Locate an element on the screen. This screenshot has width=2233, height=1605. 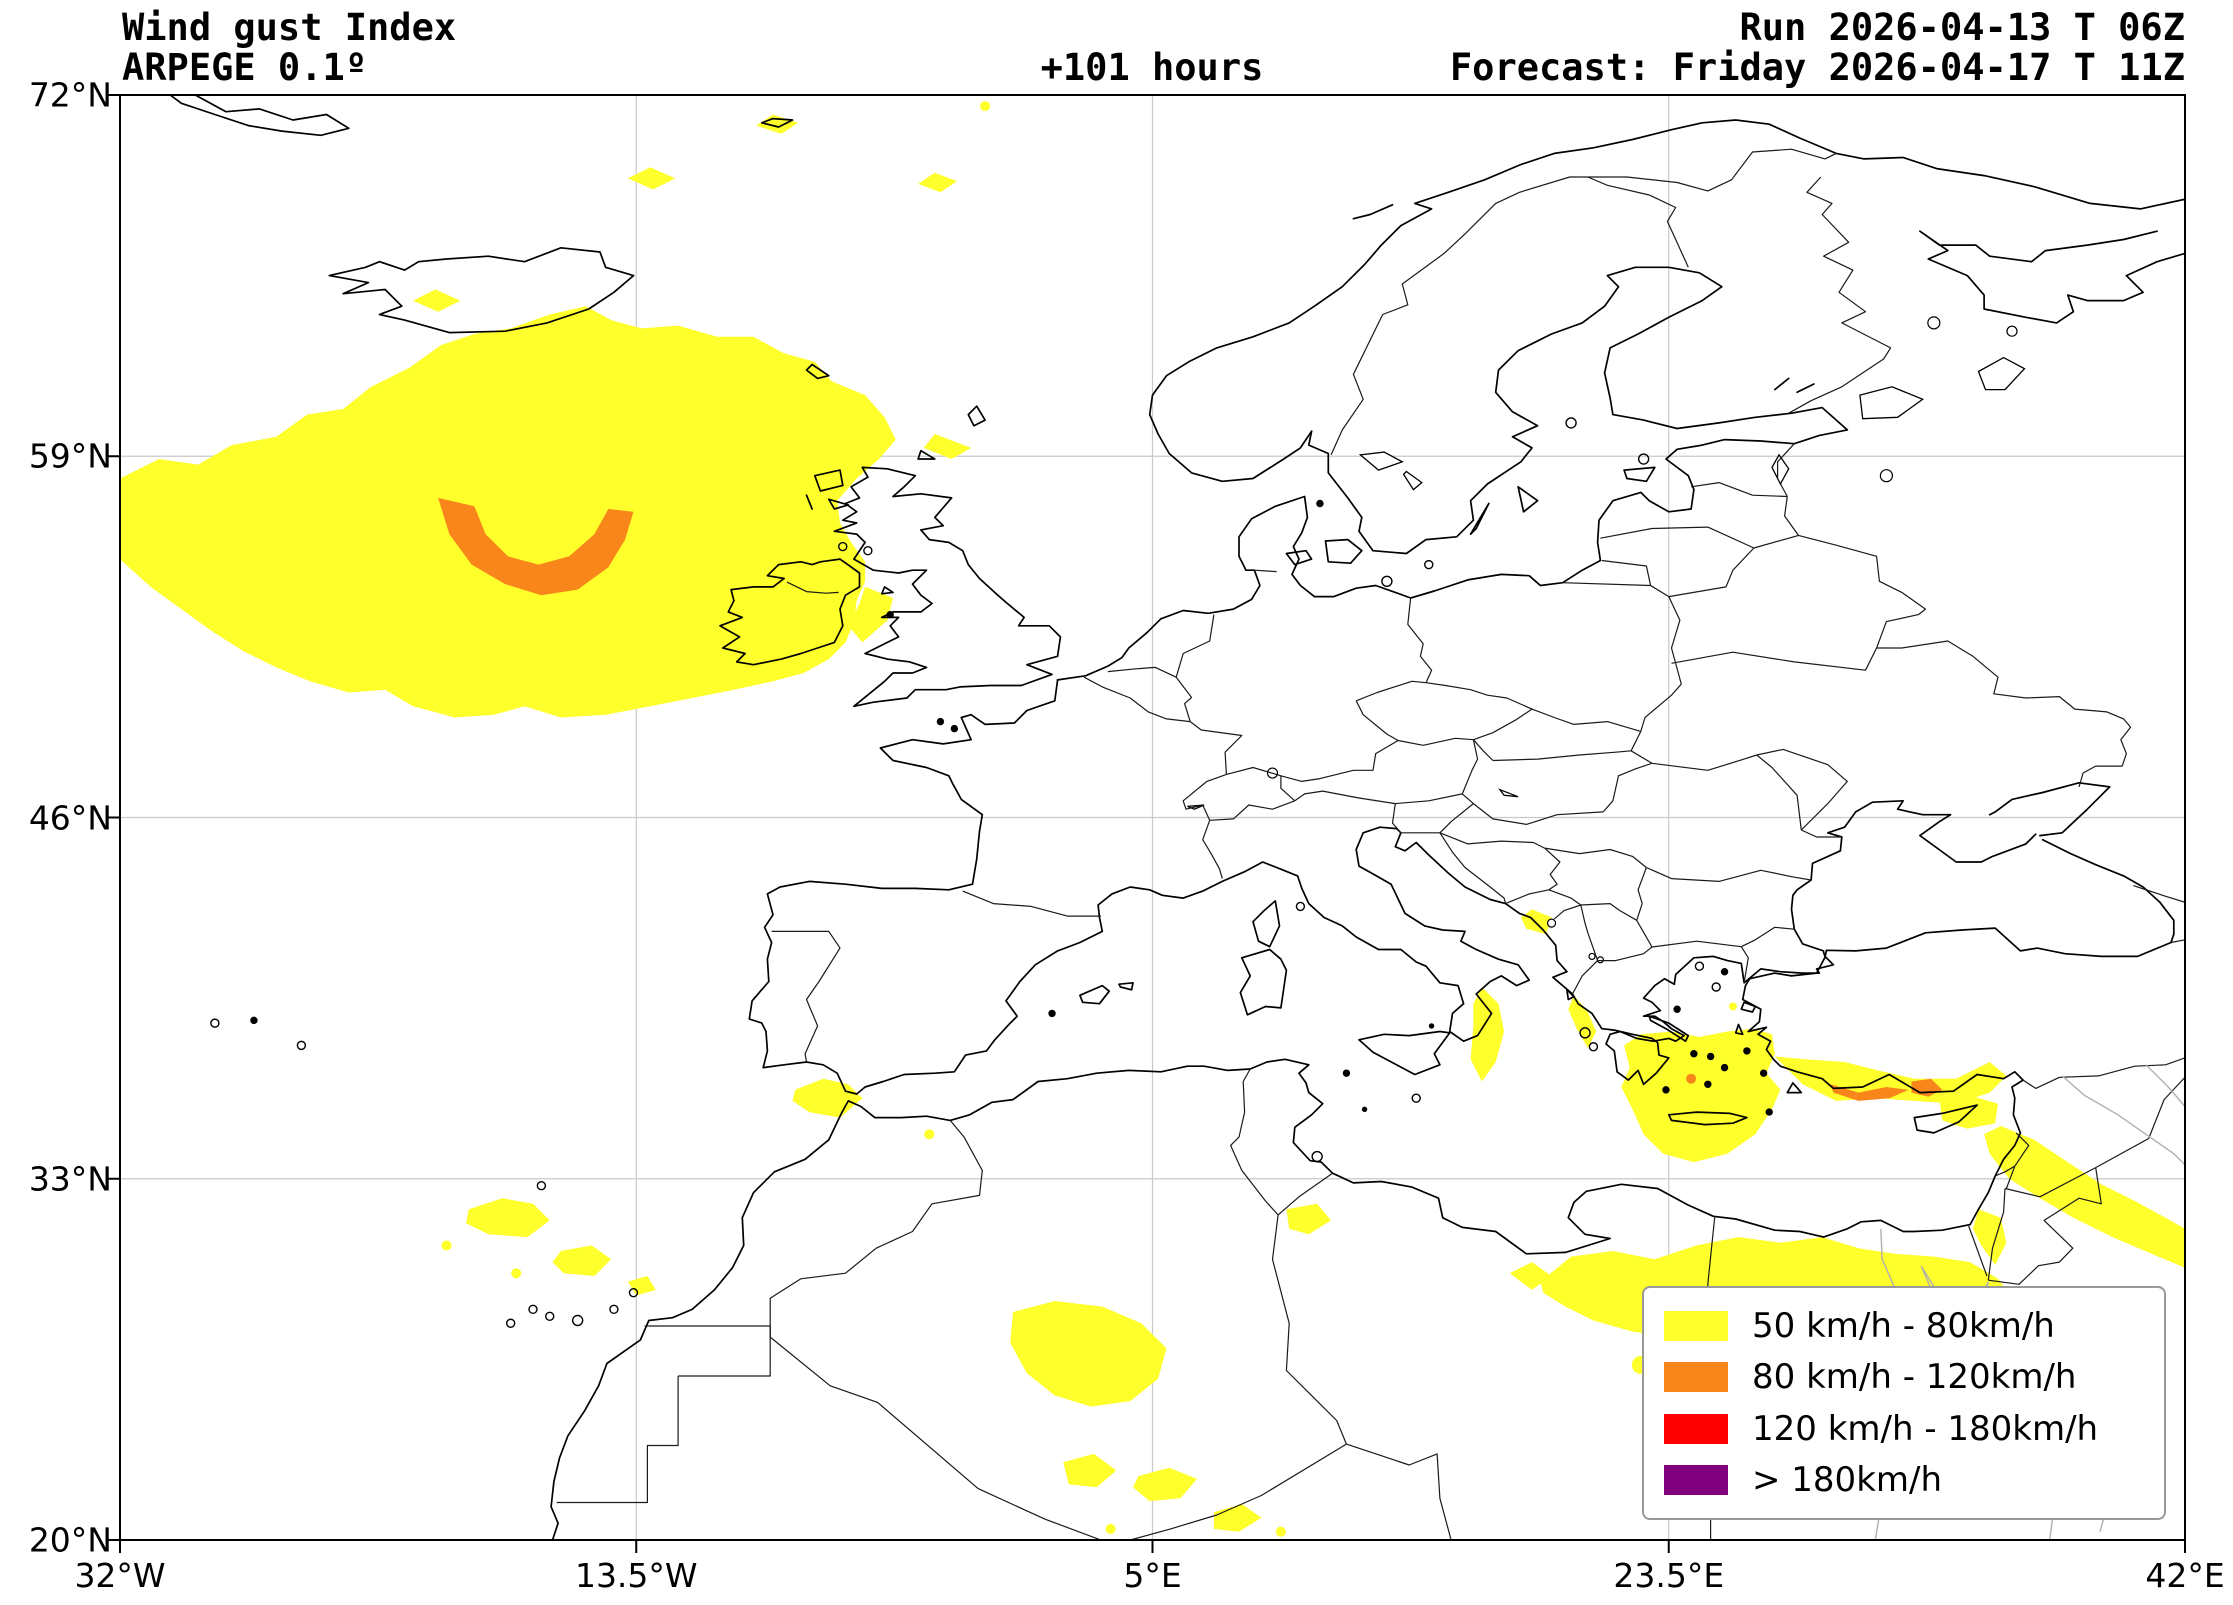
run-datetime-label: Run 2026-04-13 T 06Z is located at coordinates (1962, 27).